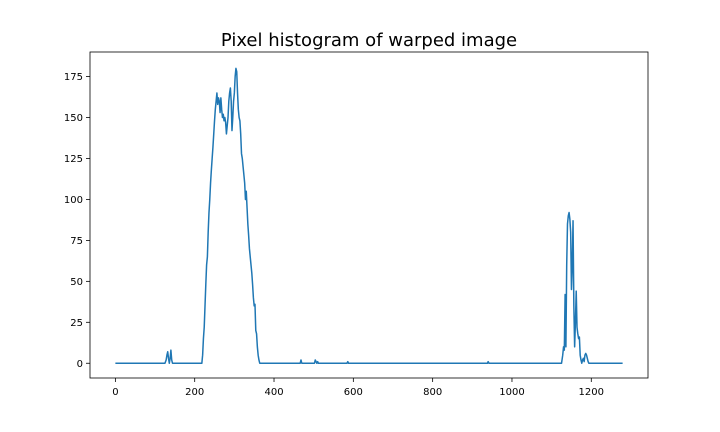  I want to click on y-tick-label: 150, so click(73, 118).